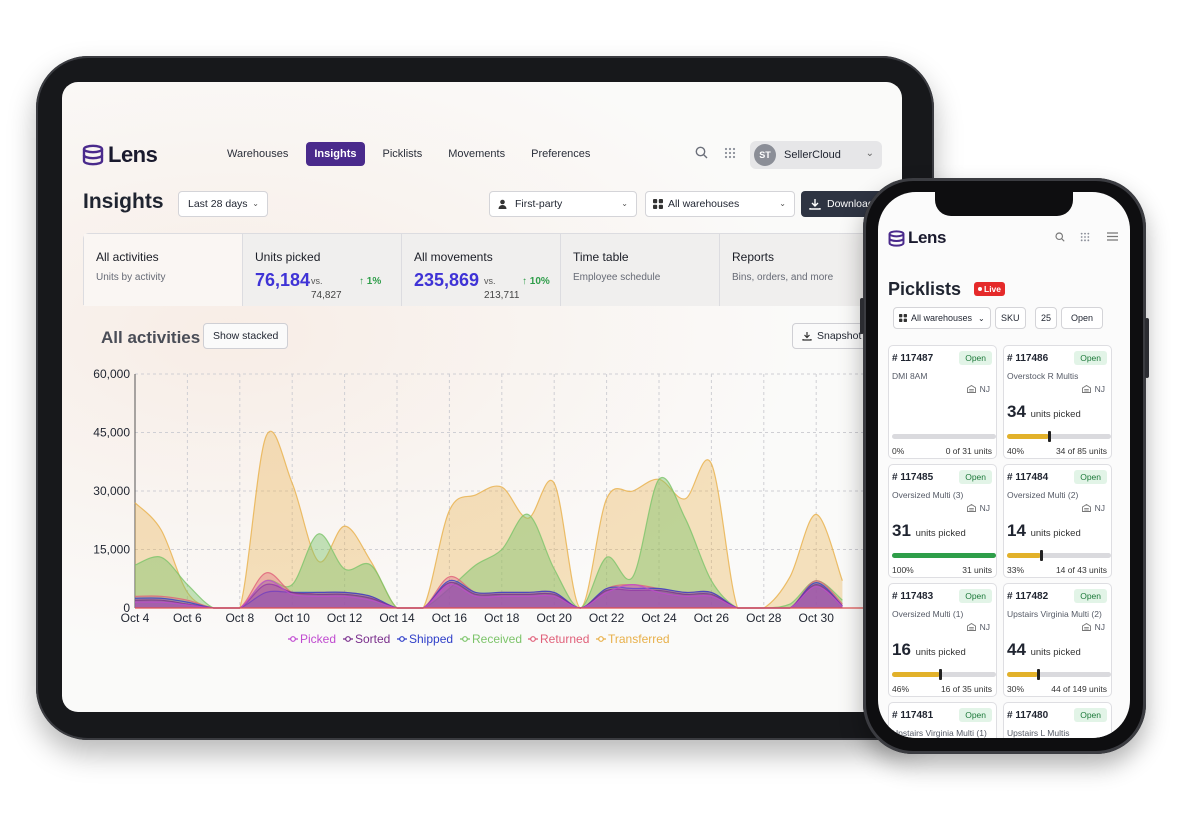  Describe the element at coordinates (1043, 495) in the screenshot. I see `picklist-name: Oversized Multi (2)` at that location.